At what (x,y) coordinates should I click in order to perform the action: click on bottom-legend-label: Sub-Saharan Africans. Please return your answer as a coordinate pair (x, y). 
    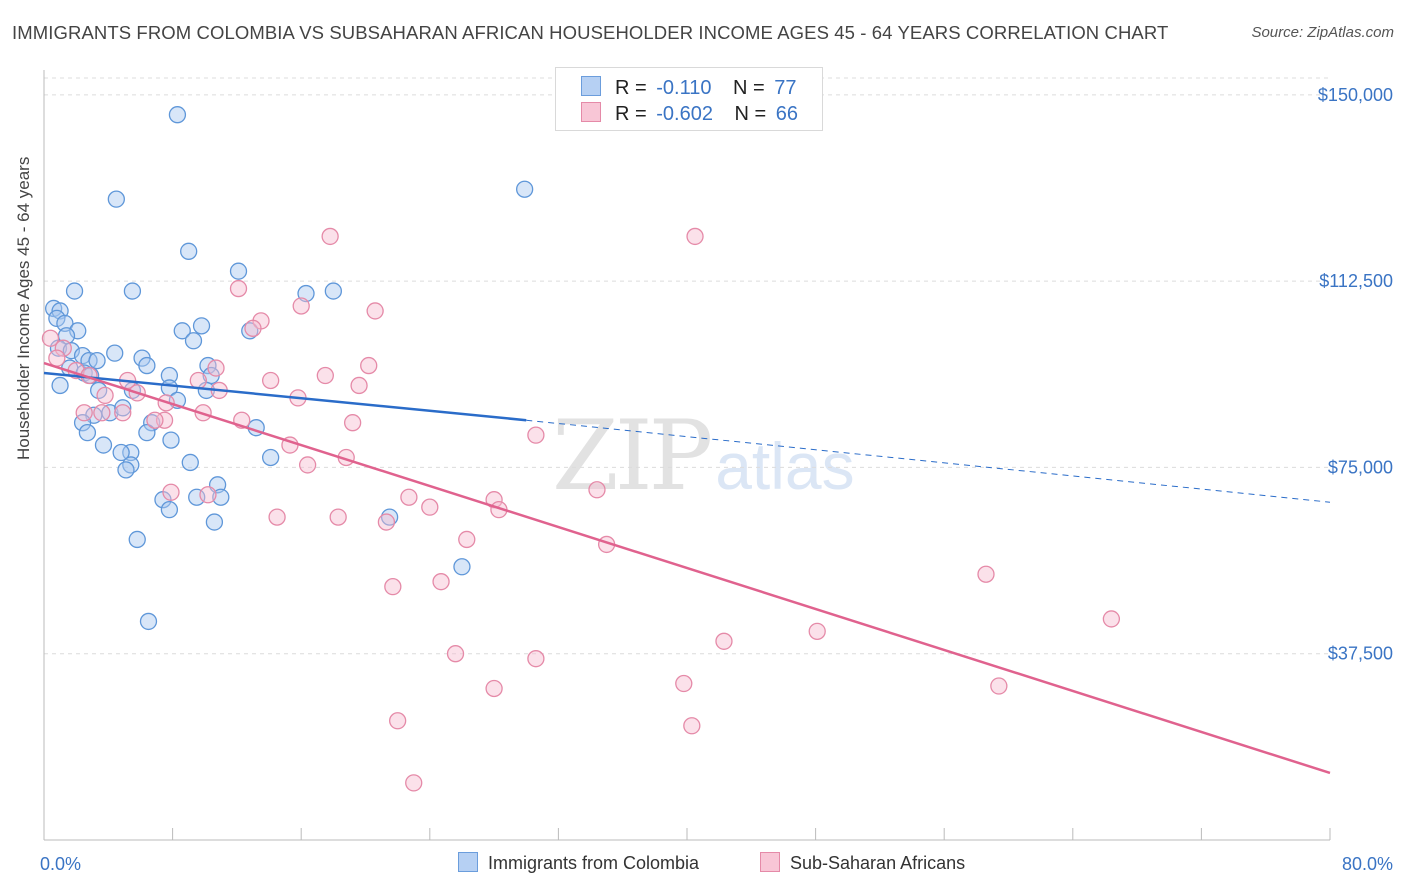
    Looking at the image, I should click on (878, 863).